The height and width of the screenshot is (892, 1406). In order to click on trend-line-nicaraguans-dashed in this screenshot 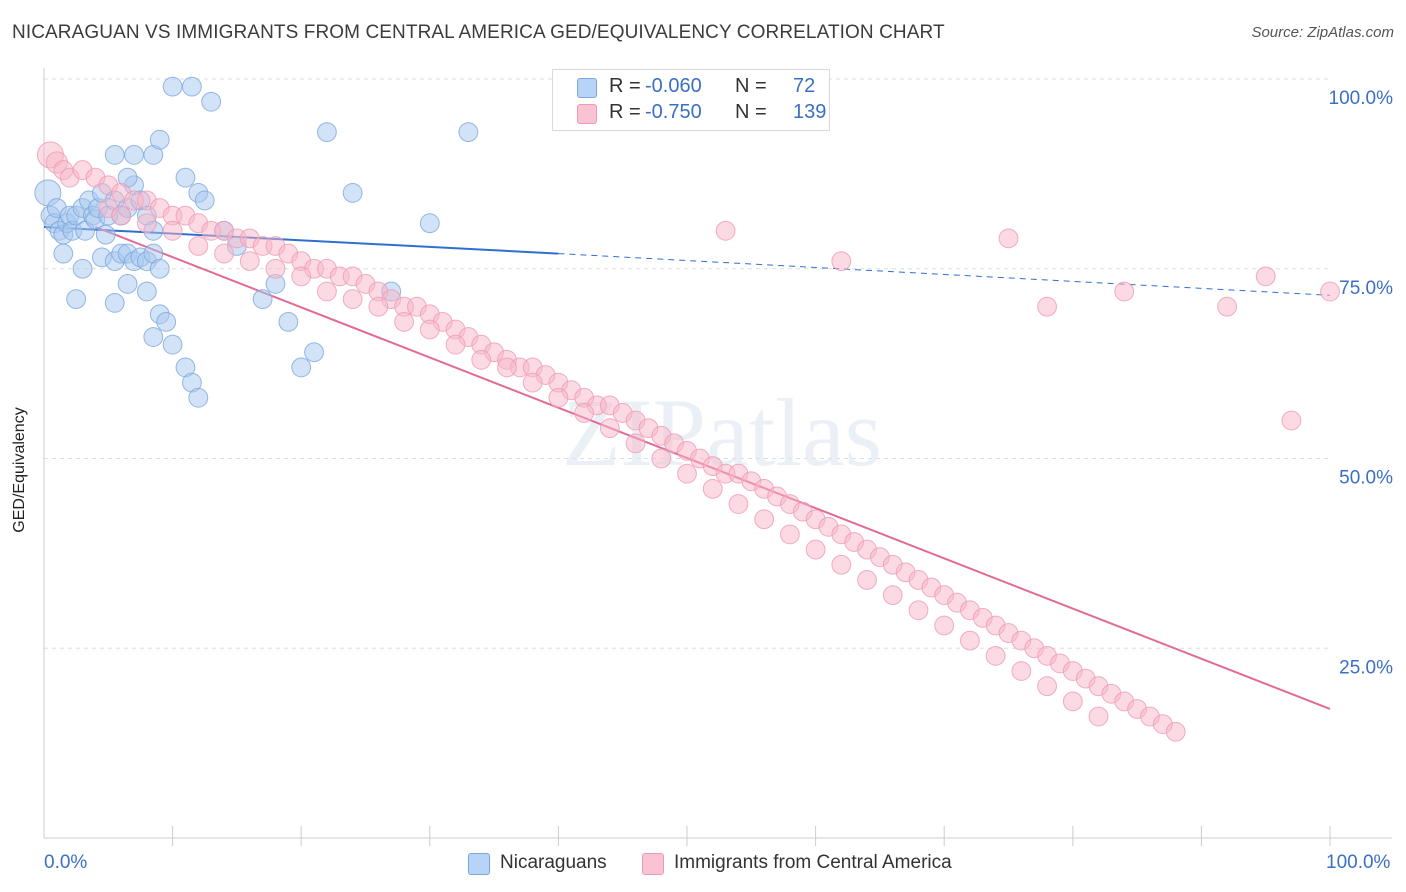, I will do `click(944, 274)`.